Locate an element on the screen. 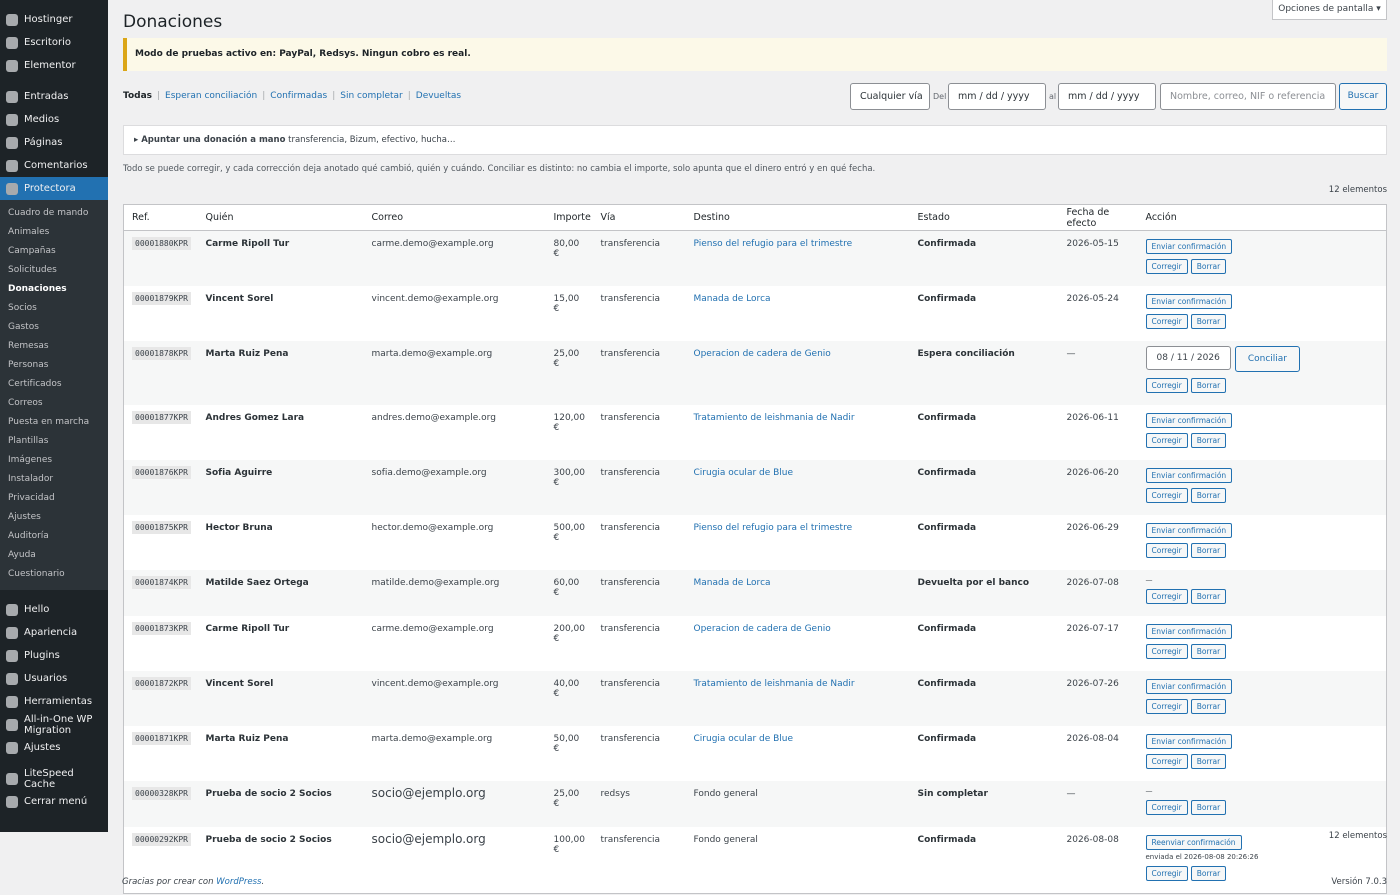  submenu-item: Instalador is located at coordinates (31, 479).